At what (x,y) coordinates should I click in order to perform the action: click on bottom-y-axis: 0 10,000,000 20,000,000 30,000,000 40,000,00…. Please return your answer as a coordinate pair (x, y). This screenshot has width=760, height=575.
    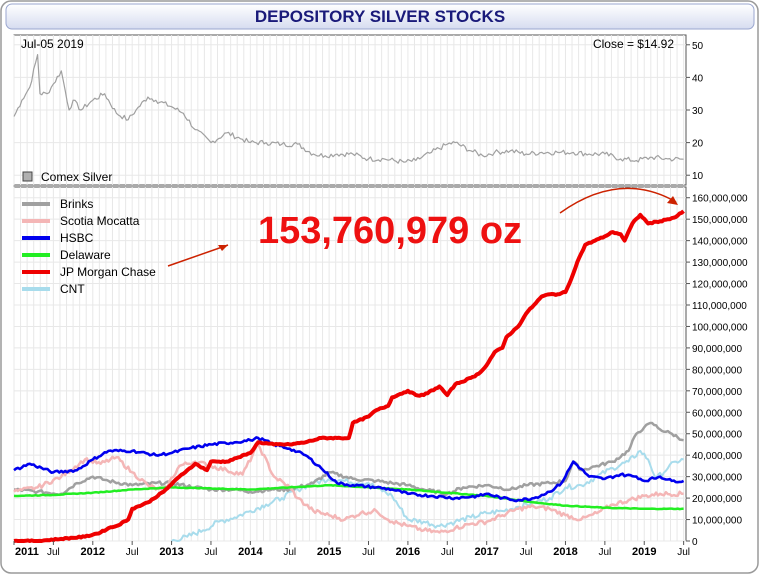
    Looking at the image, I should click on (717, 371).